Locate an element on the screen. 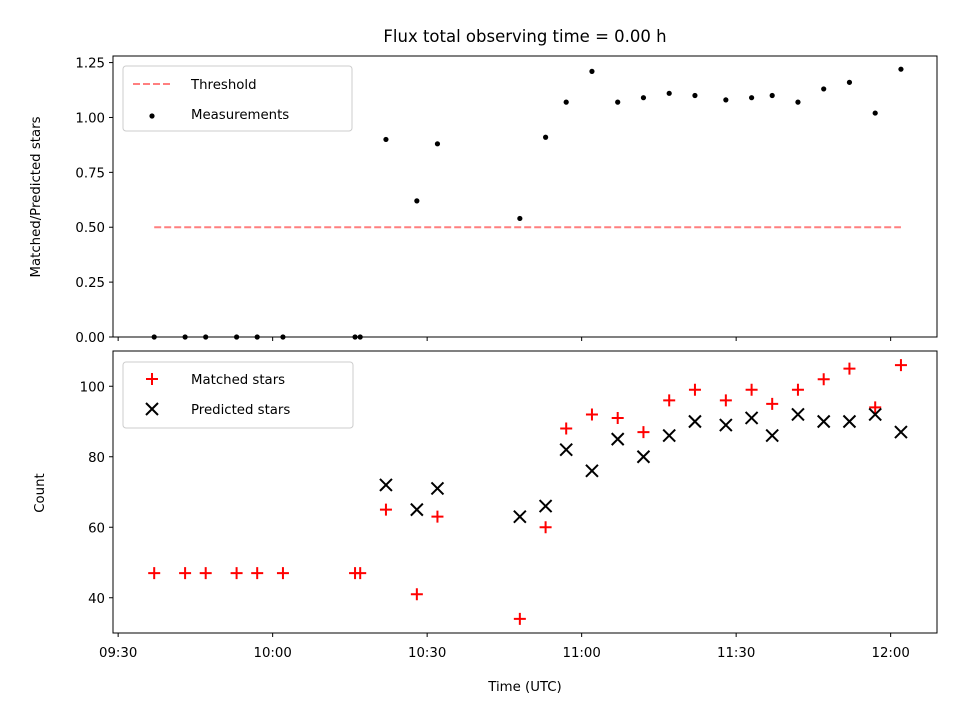  x-tick-label: 10:30 is located at coordinates (427, 653).